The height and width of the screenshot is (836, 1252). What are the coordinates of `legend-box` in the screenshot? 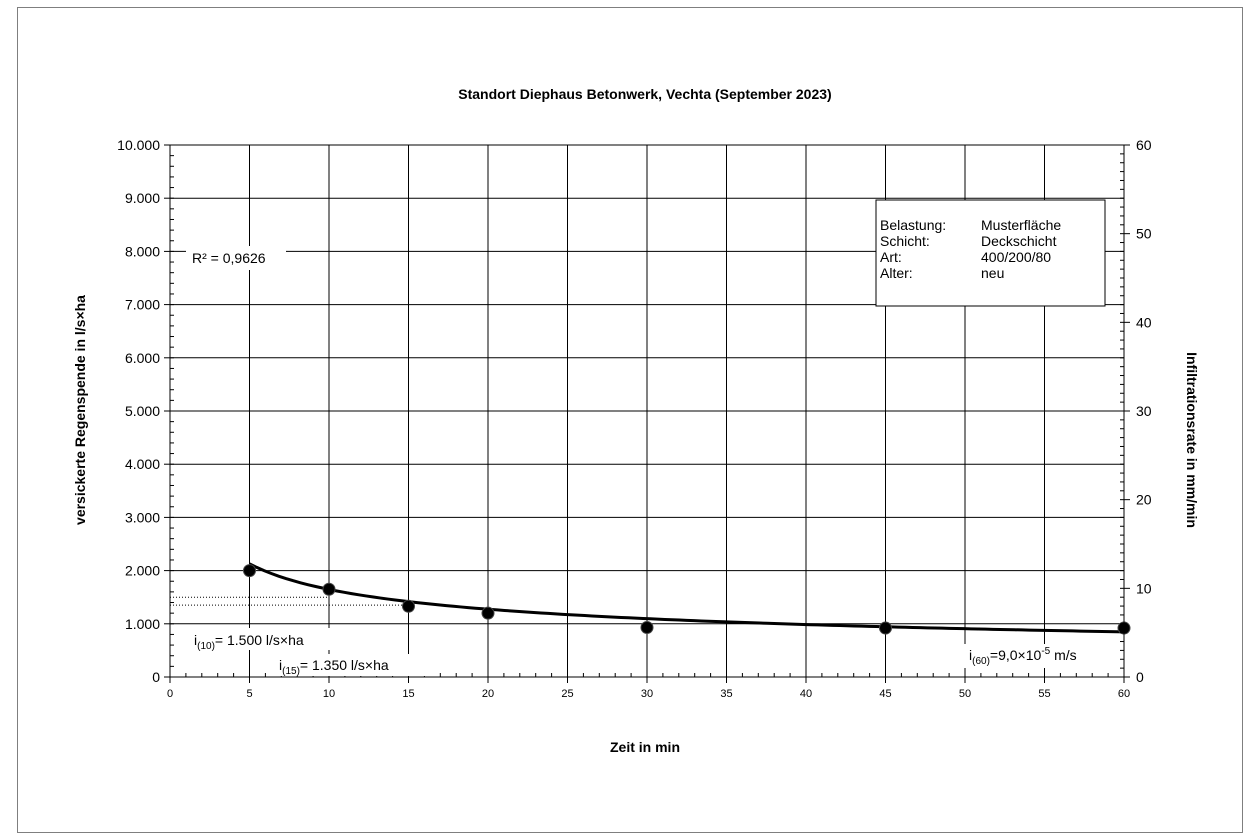 It's located at (990, 253).